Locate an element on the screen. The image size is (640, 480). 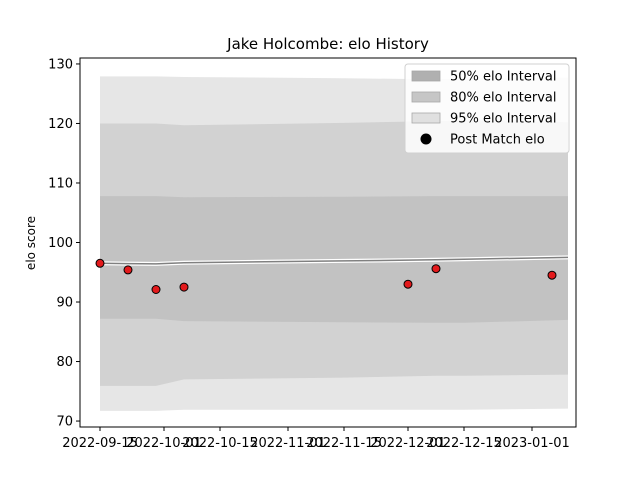
legend-label: 95% elo Interval is located at coordinates (503, 119).